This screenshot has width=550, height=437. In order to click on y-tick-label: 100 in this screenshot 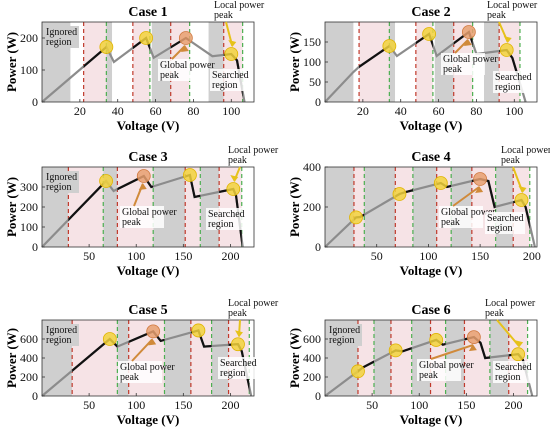, I will do `click(312, 62)`.